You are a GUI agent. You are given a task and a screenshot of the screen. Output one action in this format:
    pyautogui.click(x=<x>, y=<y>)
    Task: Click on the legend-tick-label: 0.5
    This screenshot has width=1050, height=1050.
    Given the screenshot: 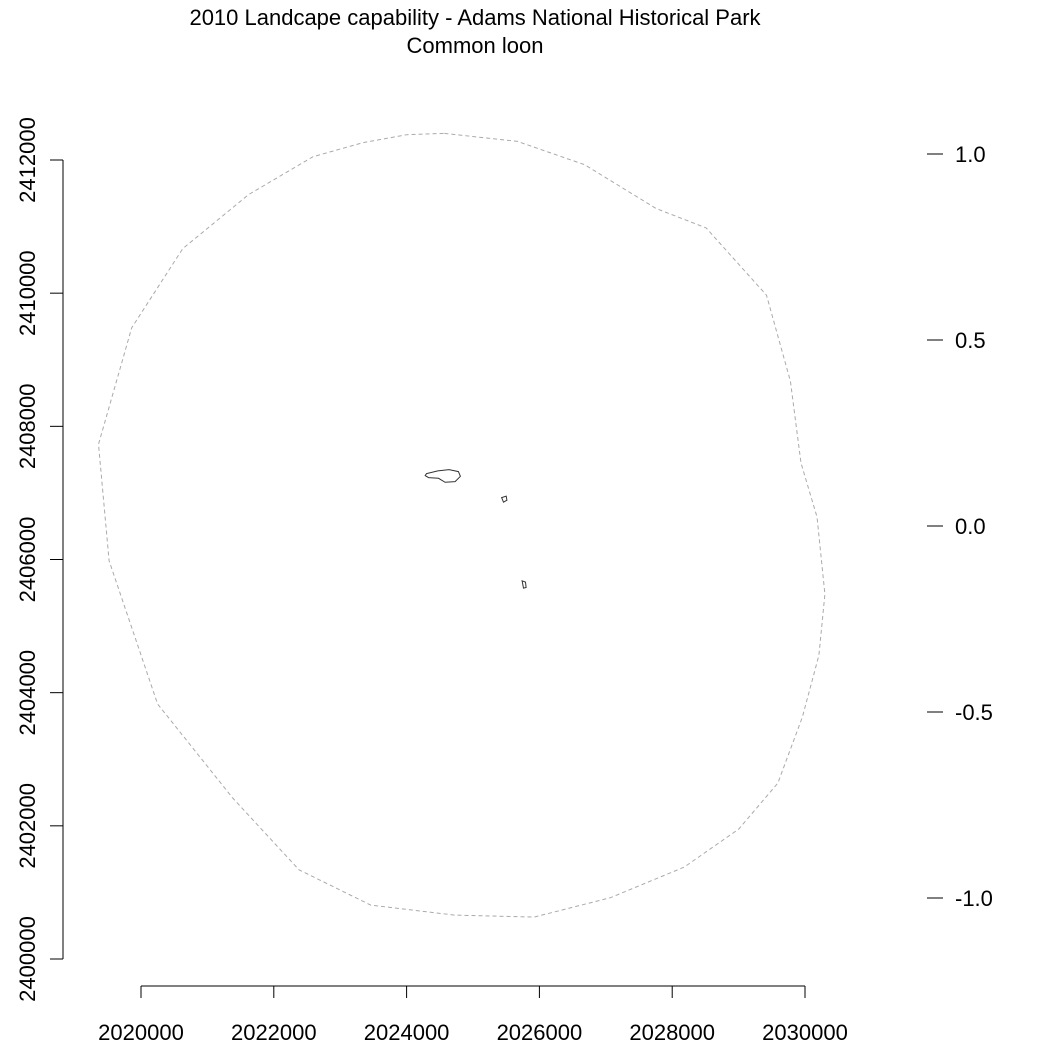 What is the action you would take?
    pyautogui.click(x=970, y=340)
    